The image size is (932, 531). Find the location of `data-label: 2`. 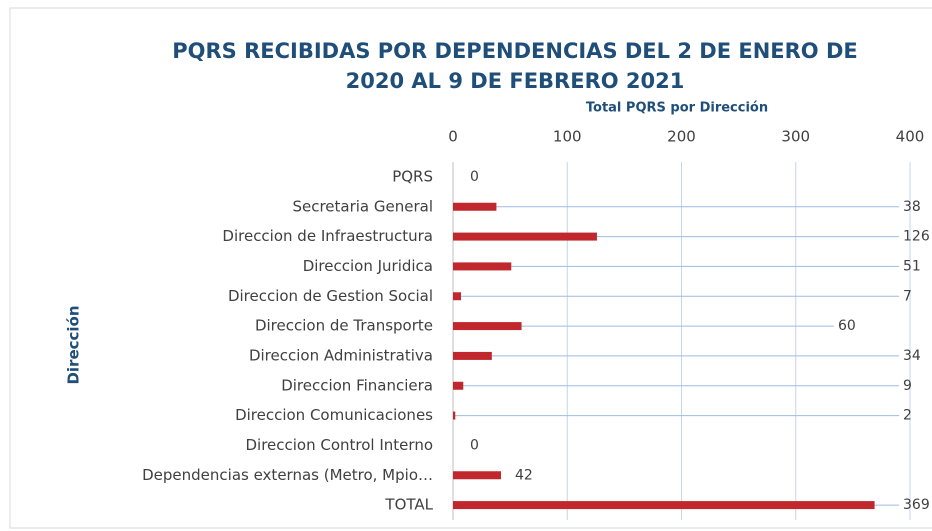

data-label: 2 is located at coordinates (907, 416).